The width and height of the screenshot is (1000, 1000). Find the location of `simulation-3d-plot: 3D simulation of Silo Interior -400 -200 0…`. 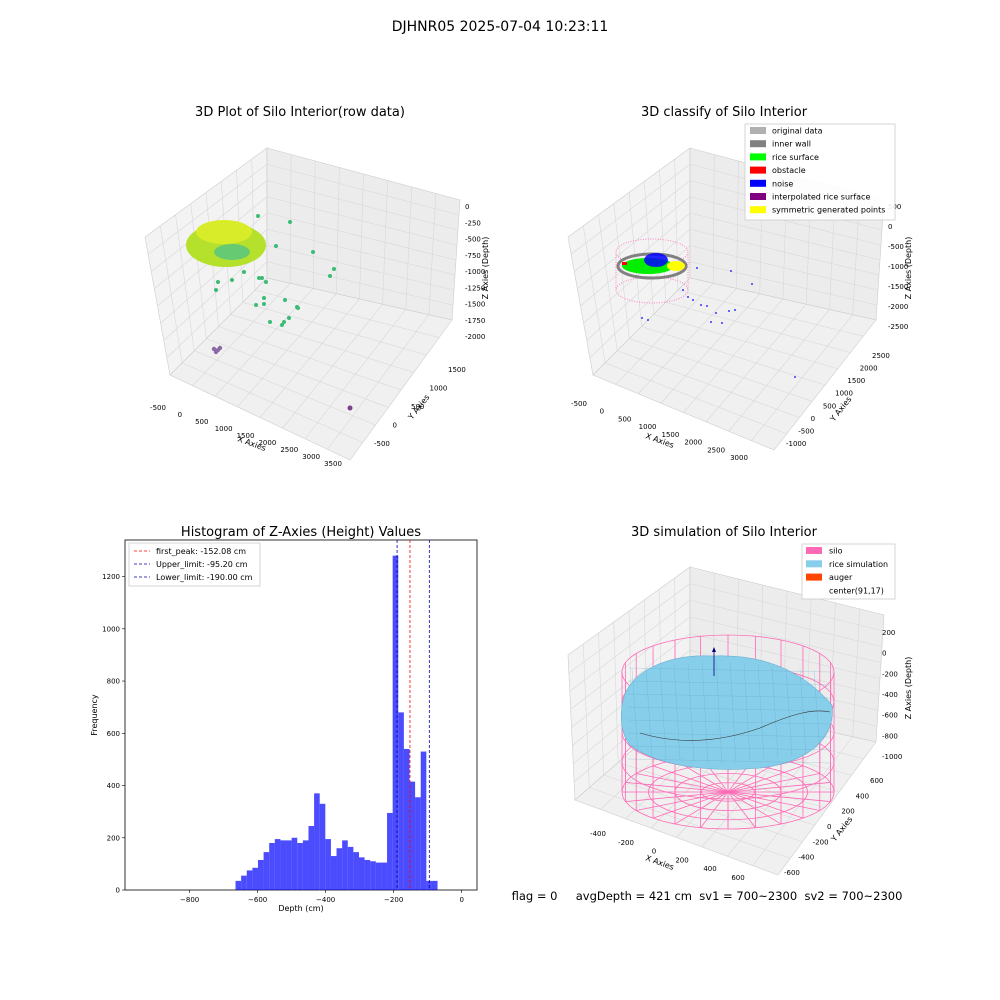

simulation-3d-plot: 3D simulation of Silo Interior -400 -200 0… is located at coordinates (740, 703).